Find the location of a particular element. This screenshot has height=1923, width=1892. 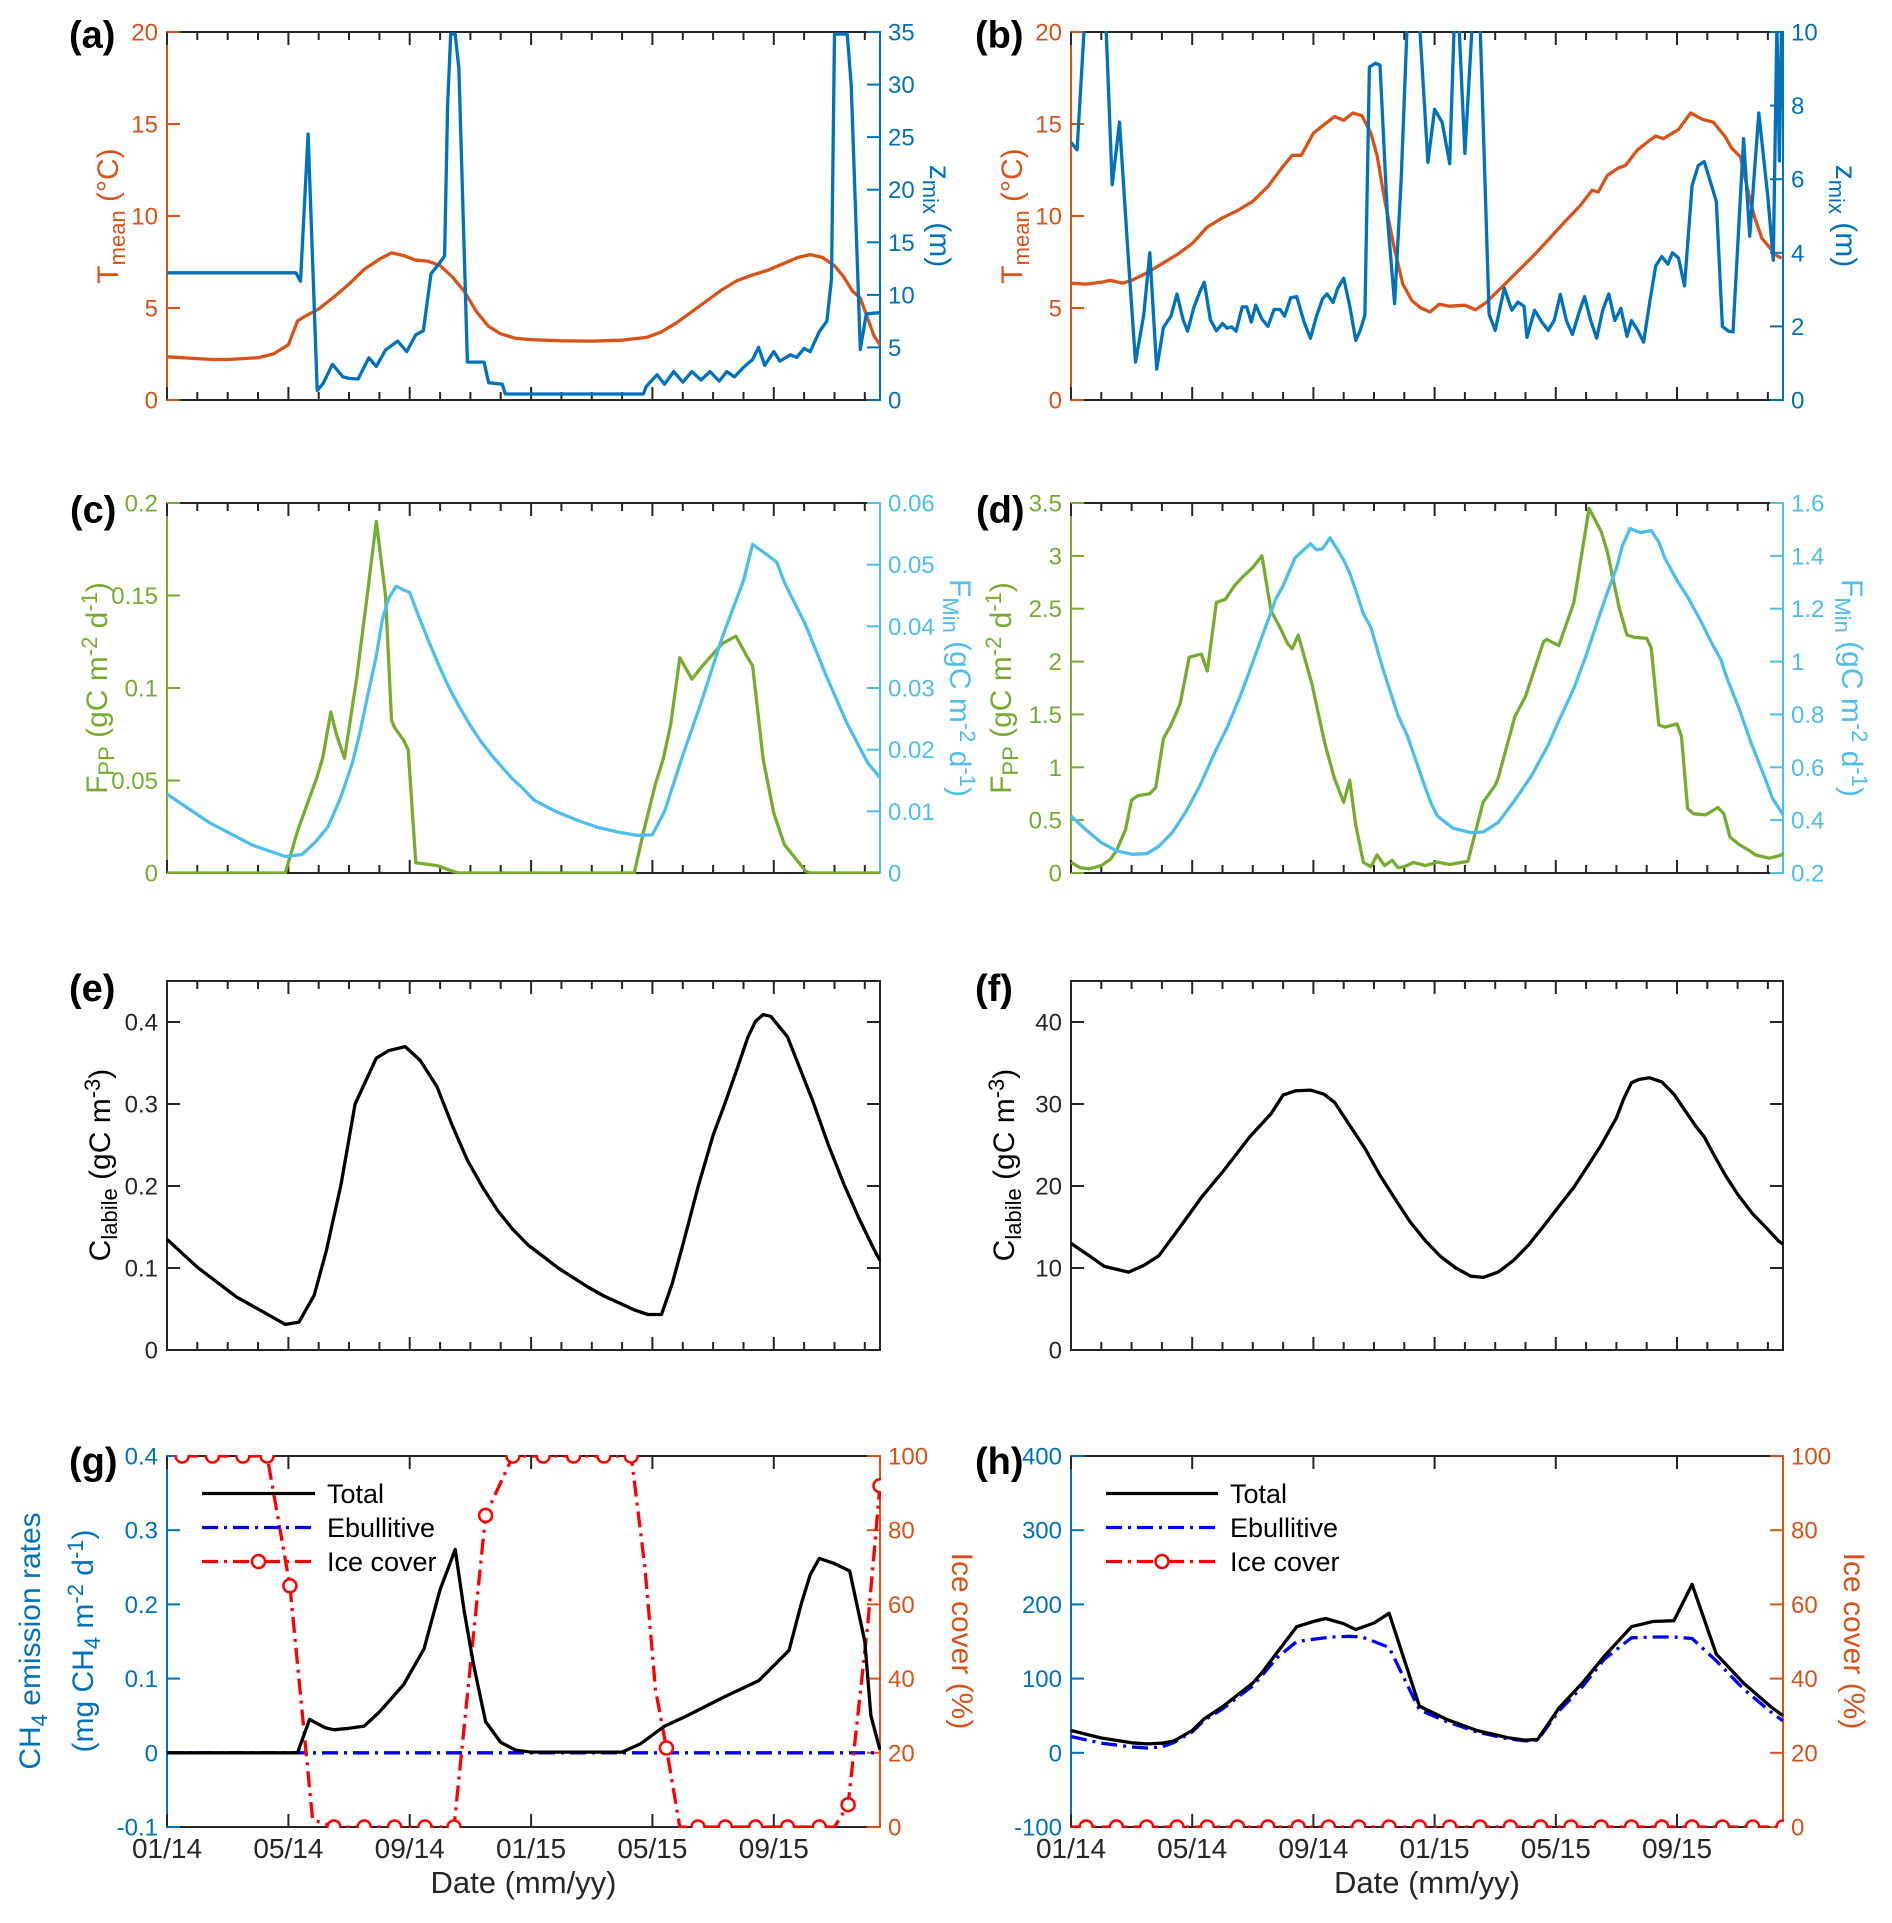

svg-text: 2.5 is located at coordinates (1045, 609).